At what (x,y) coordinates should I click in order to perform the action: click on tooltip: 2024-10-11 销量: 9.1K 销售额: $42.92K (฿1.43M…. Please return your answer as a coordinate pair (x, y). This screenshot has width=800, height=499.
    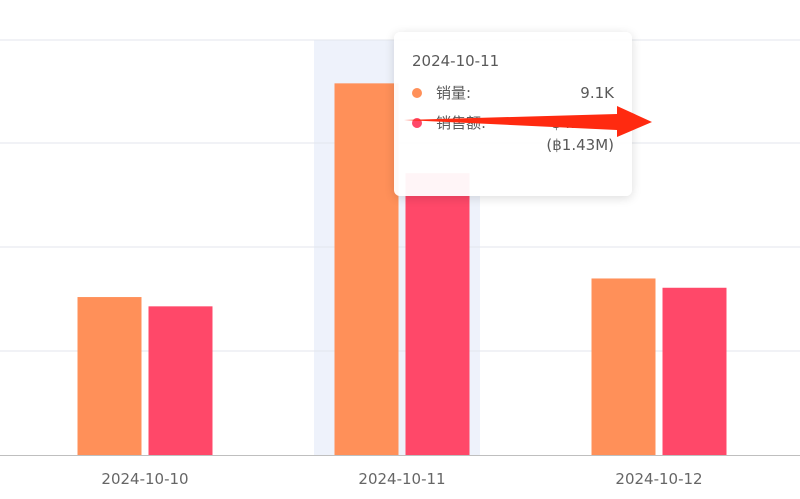
    Looking at the image, I should click on (513, 114).